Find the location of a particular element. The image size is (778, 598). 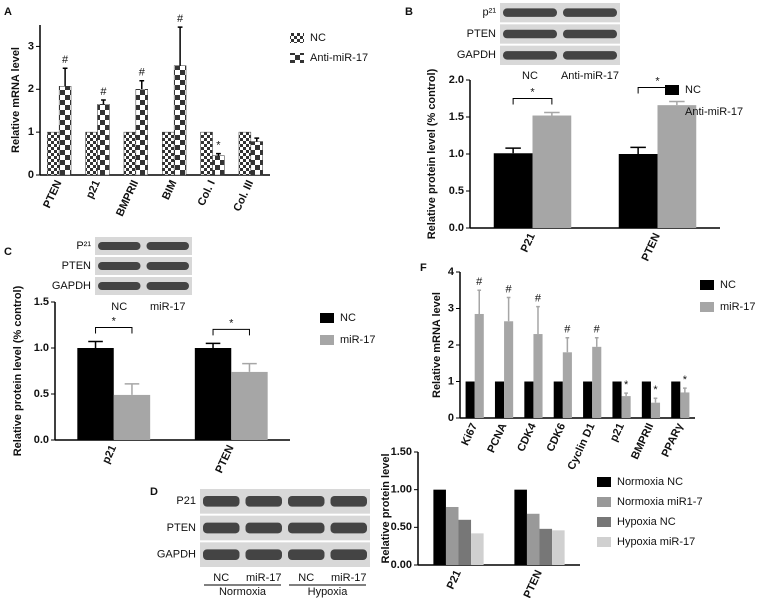

x-tick-label: P21 is located at coordinates (454, 579).